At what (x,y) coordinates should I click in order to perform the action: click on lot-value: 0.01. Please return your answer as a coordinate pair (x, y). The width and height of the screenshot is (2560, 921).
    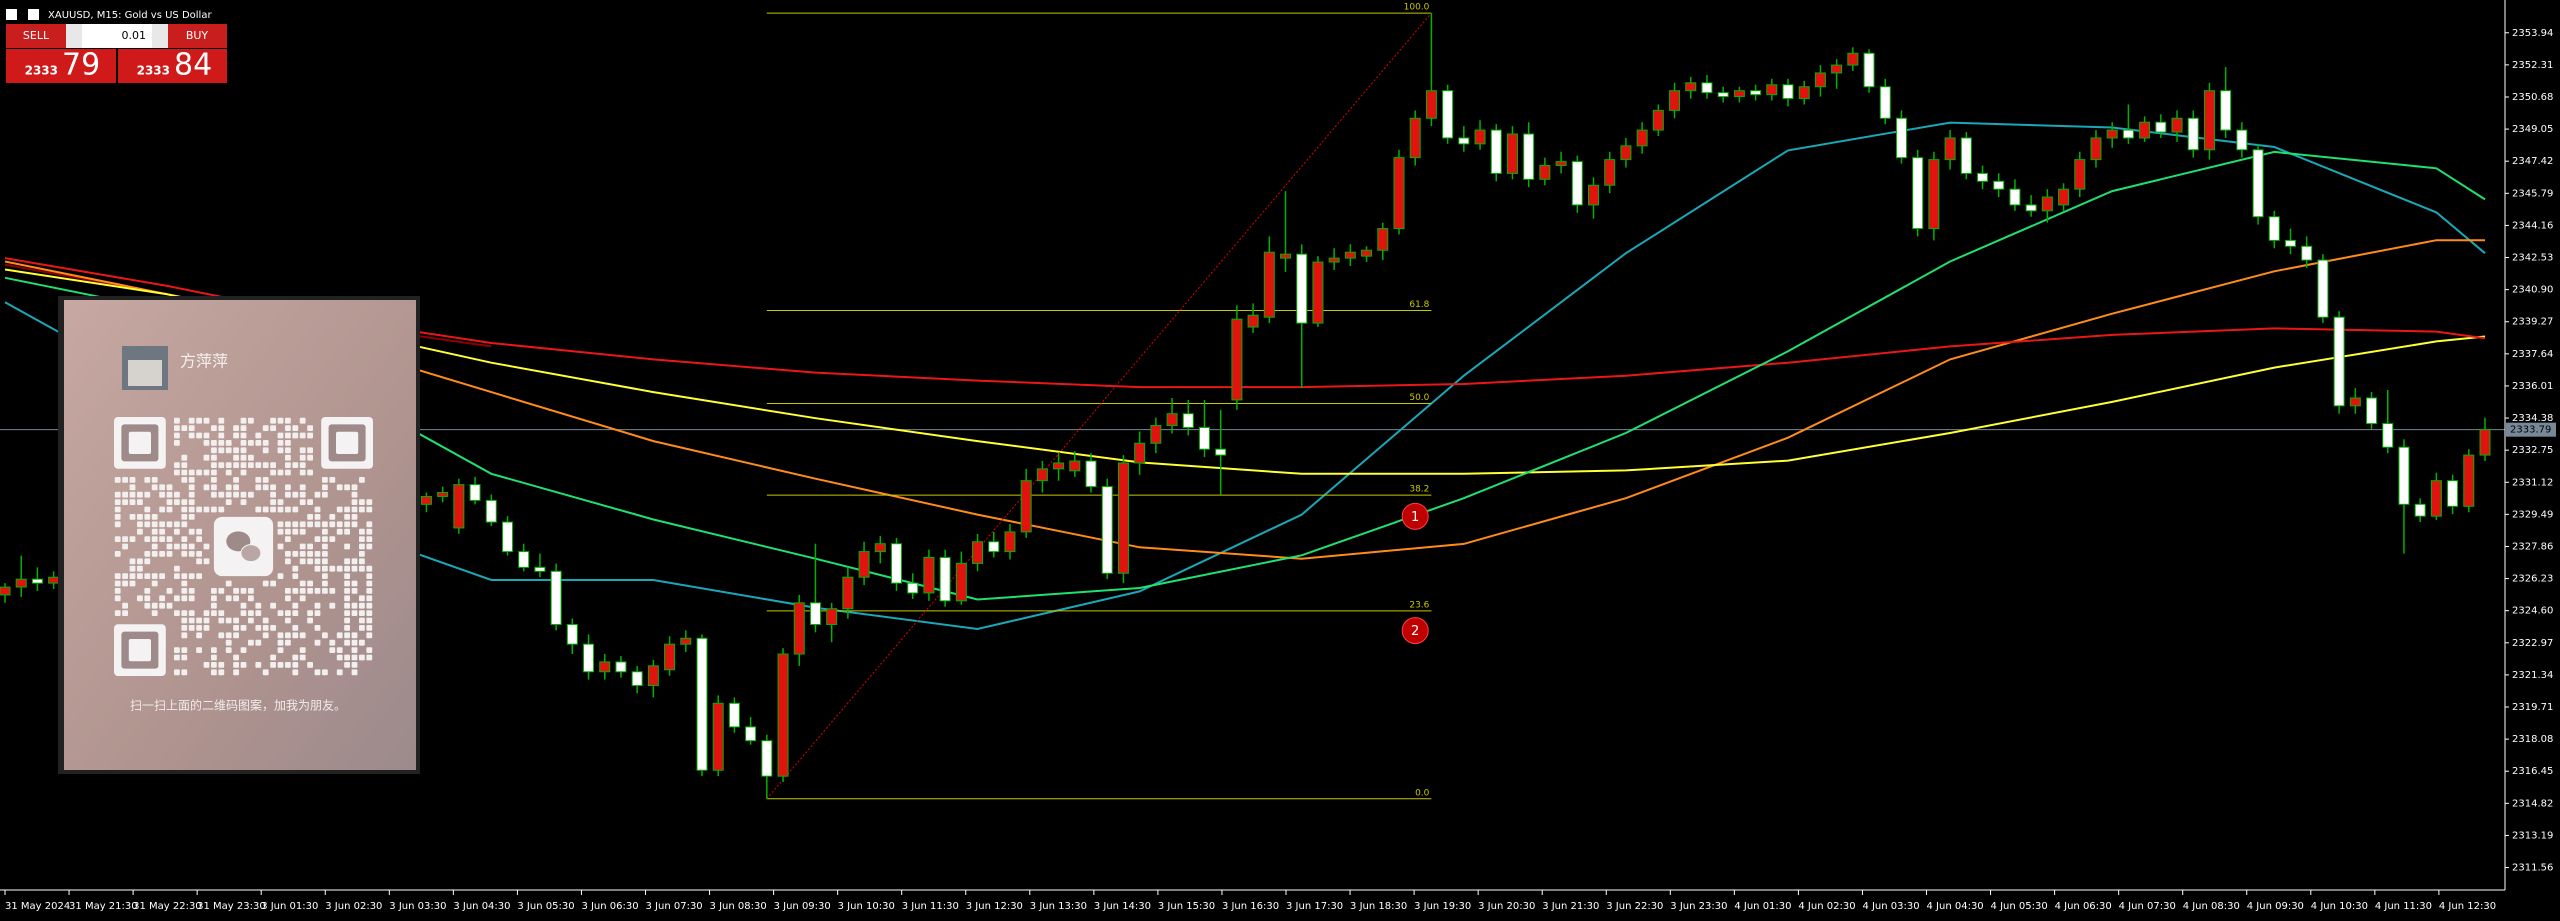
    Looking at the image, I should click on (134, 35).